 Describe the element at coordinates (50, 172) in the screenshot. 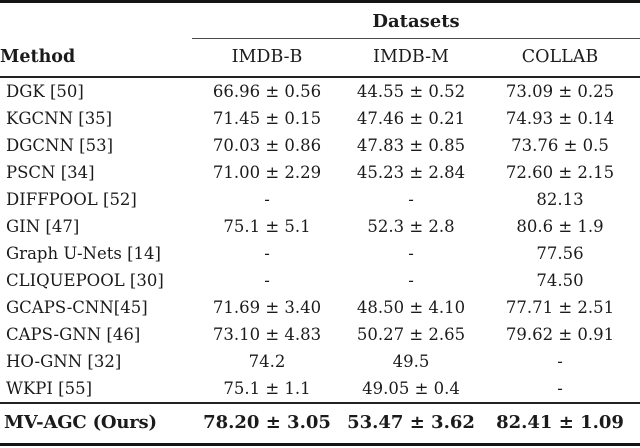

I see `method-cell: PSCN [34]` at that location.